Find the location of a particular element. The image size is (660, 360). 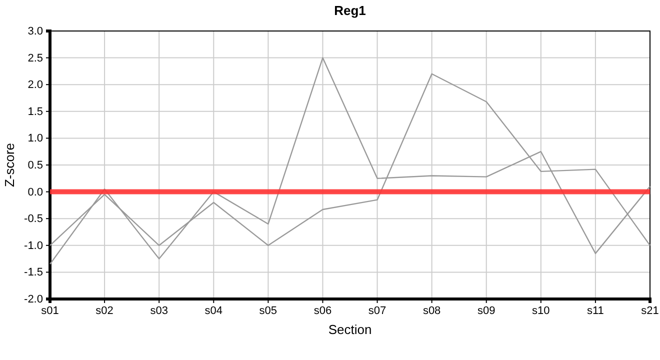

y-tick-label: 1.0 is located at coordinates (35, 138).